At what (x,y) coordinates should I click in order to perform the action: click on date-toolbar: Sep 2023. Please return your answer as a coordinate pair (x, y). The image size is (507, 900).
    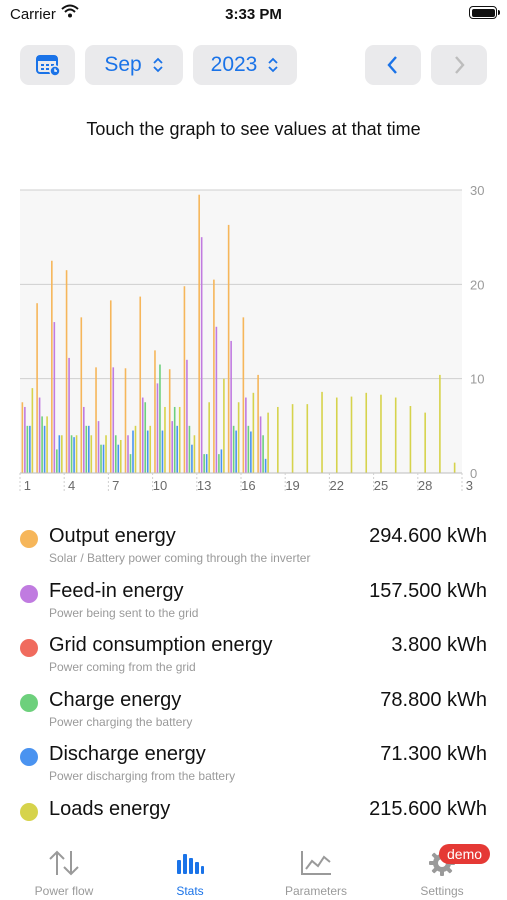
    Looking at the image, I should click on (253, 66).